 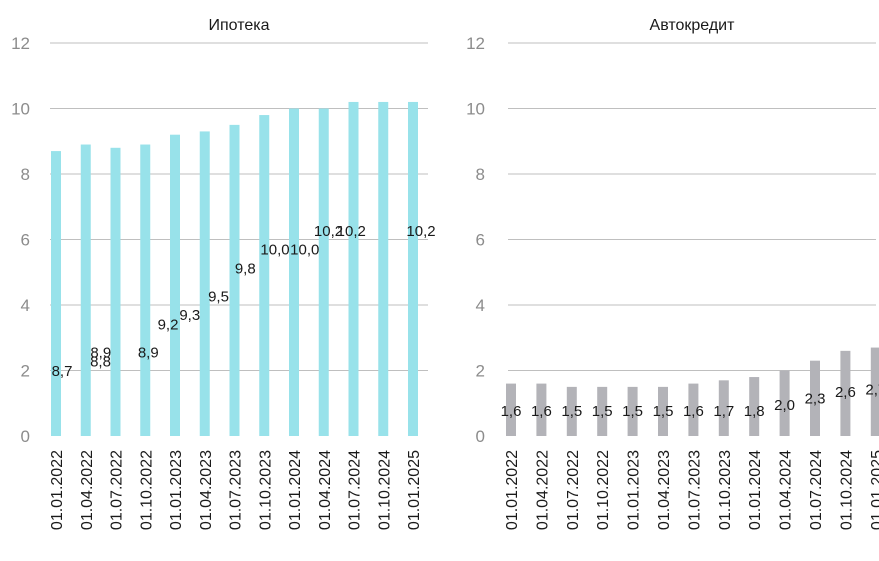 What do you see at coordinates (693, 25) in the screenshot?
I see `chart-title: Автокредит` at bounding box center [693, 25].